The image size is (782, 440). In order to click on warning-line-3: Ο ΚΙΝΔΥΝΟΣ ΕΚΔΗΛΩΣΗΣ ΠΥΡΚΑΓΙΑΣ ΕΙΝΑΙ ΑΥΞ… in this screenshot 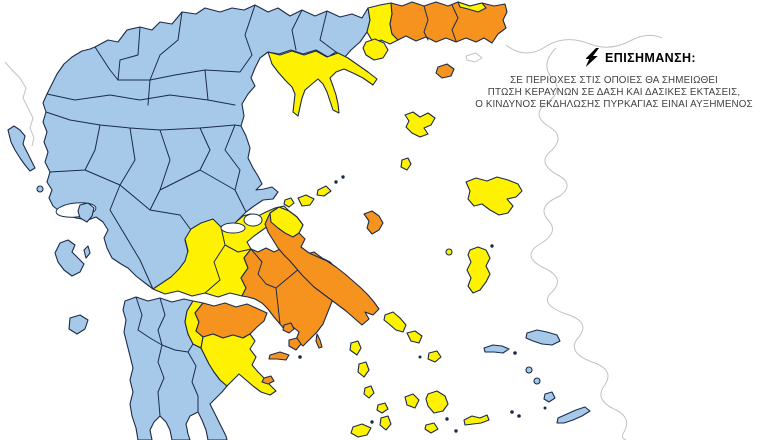, I will do `click(614, 104)`.